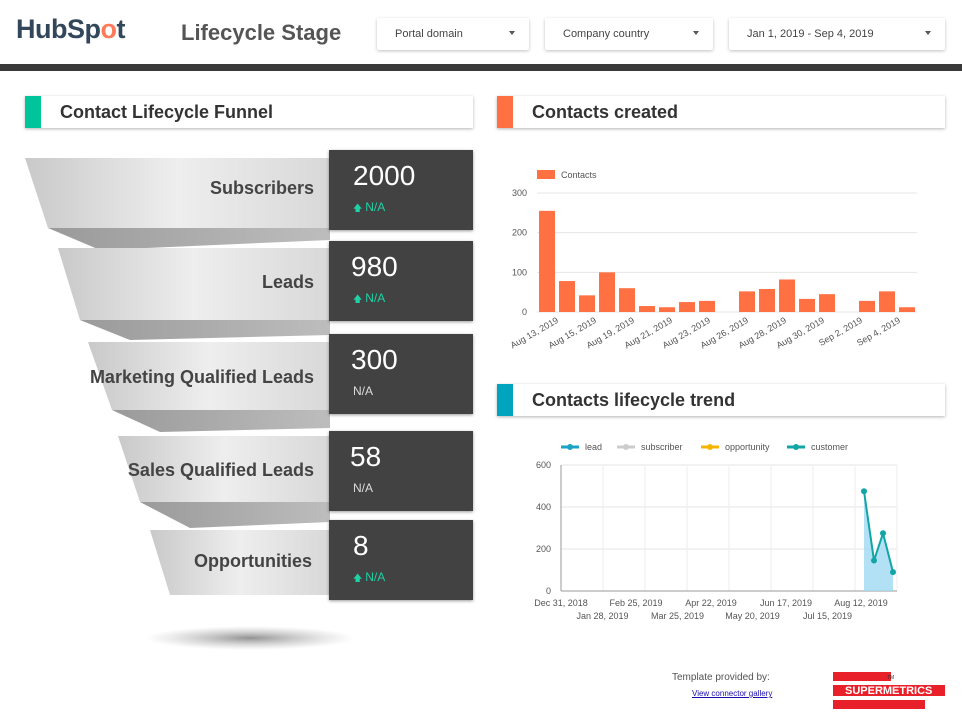  Describe the element at coordinates (505, 112) in the screenshot. I see `section-accent` at that location.